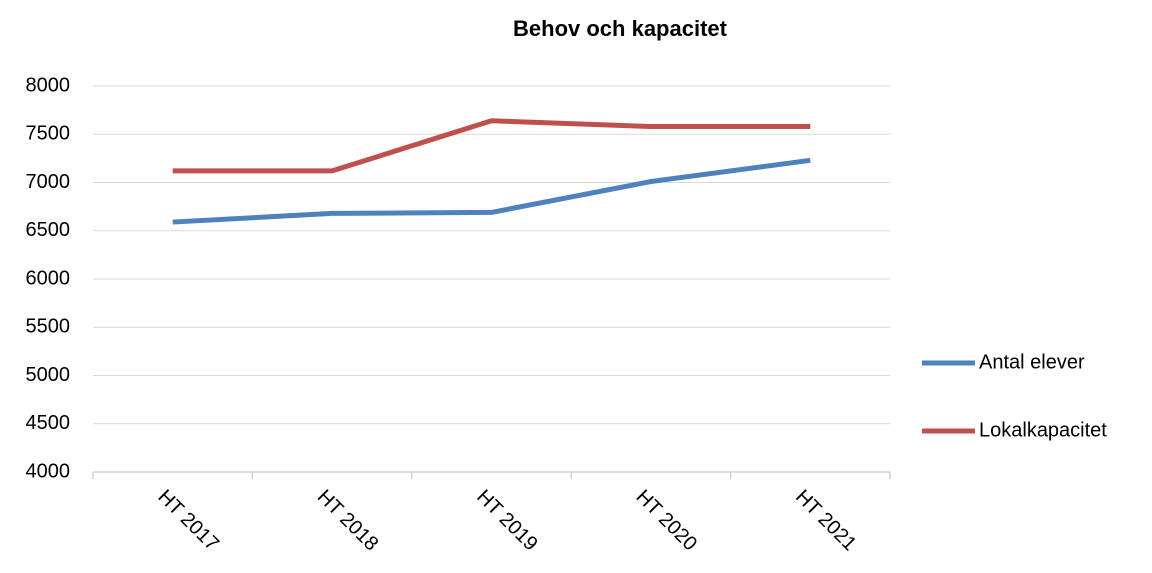 The height and width of the screenshot is (573, 1152). What do you see at coordinates (48, 423) in the screenshot?
I see `y-tick-label: 4500` at bounding box center [48, 423].